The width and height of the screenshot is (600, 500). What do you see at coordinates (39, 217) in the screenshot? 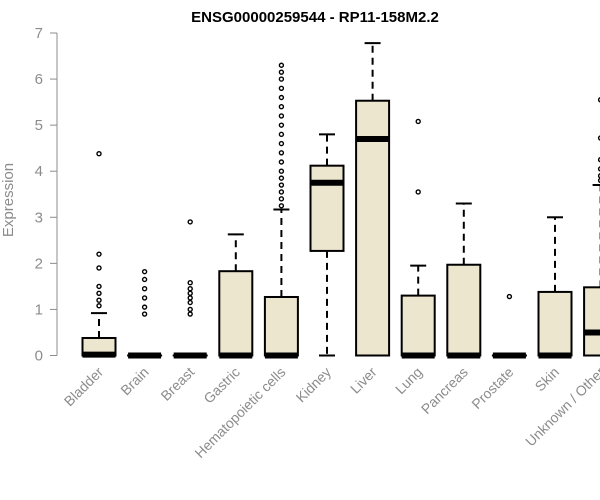
I see `y-tick-label: 3` at bounding box center [39, 217].